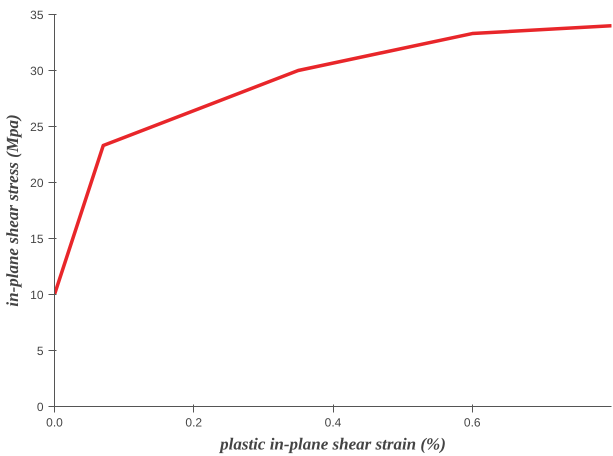 Image resolution: width=613 pixels, height=456 pixels. I want to click on y-tick-label: 10, so click(37, 295).